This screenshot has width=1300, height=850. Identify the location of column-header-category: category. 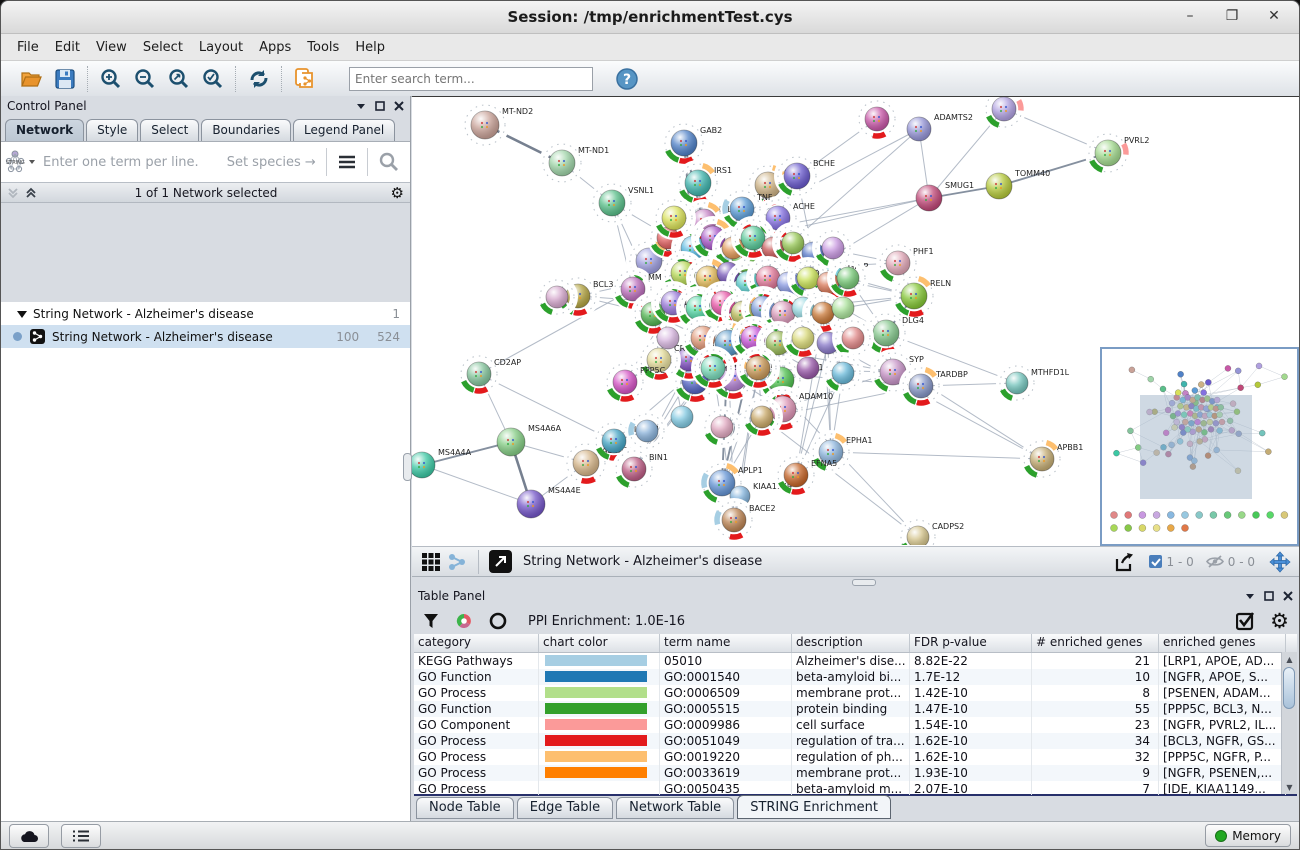
(476, 643).